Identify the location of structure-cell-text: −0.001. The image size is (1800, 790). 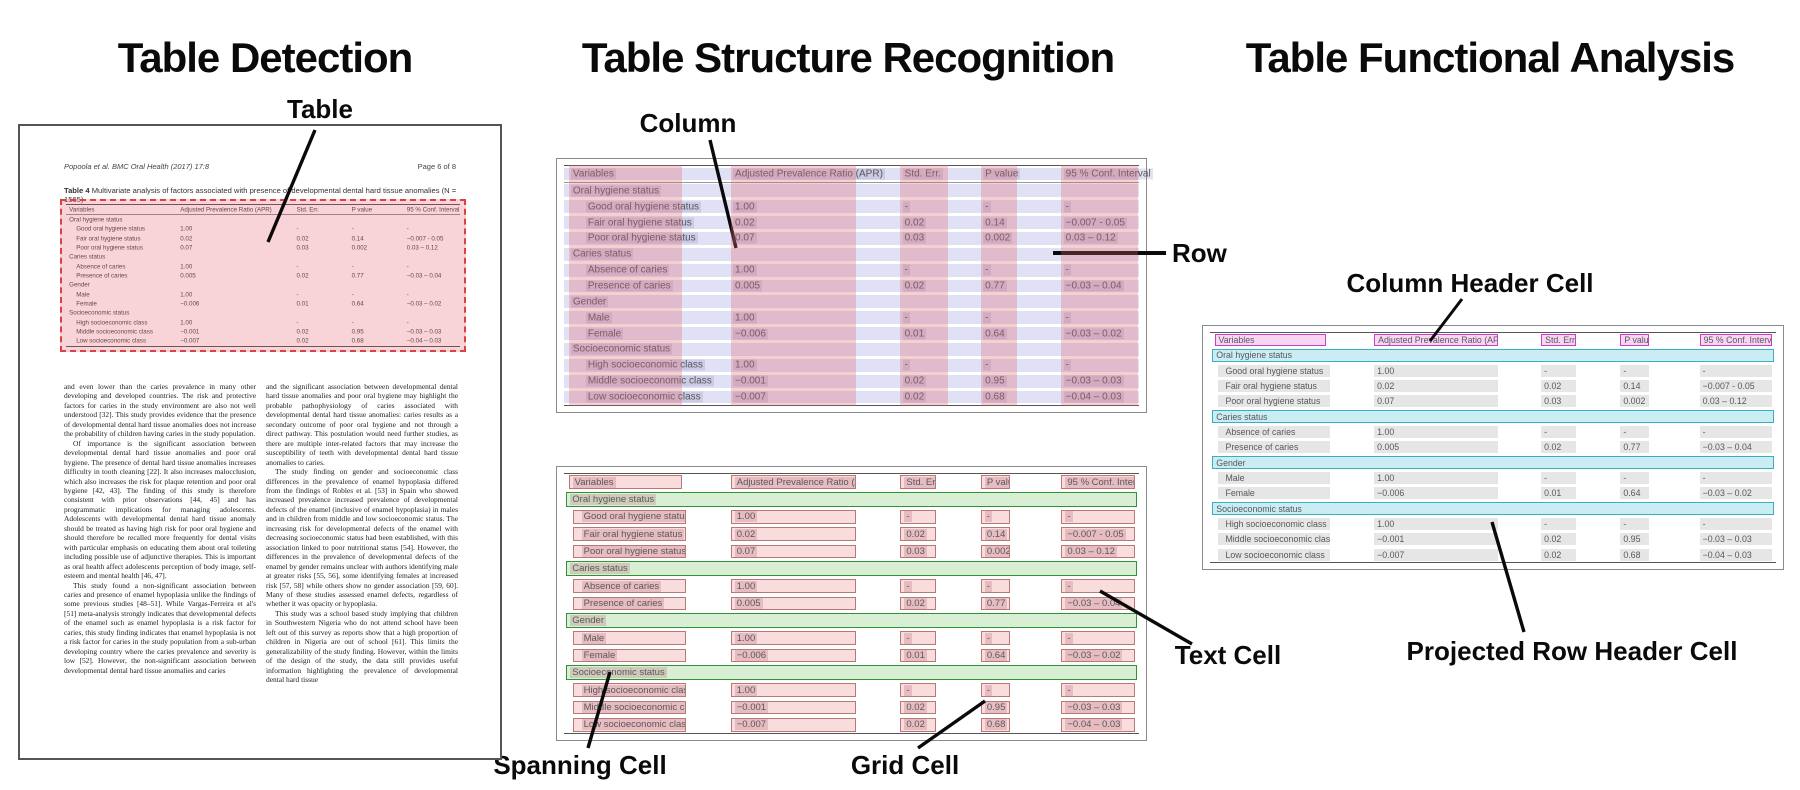
(750, 381).